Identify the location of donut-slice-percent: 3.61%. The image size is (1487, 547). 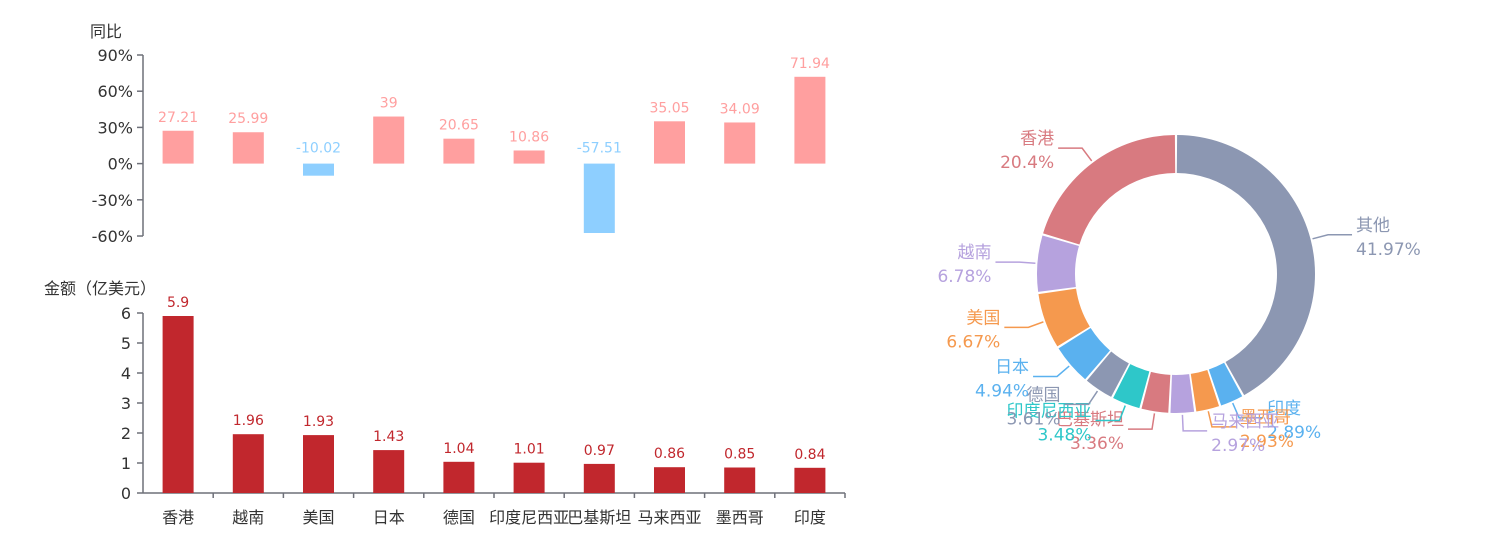
(1034, 419).